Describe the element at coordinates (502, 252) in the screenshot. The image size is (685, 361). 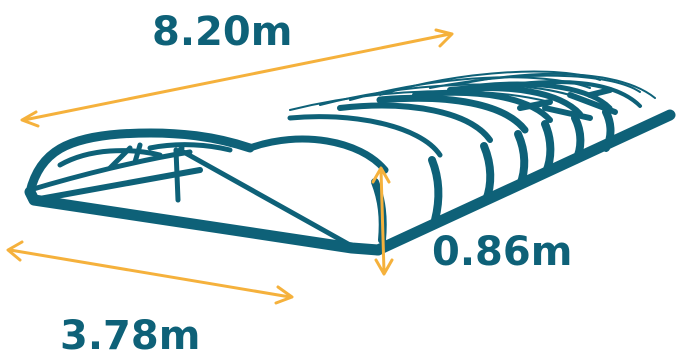
I see `height-label: 0.86m` at that location.